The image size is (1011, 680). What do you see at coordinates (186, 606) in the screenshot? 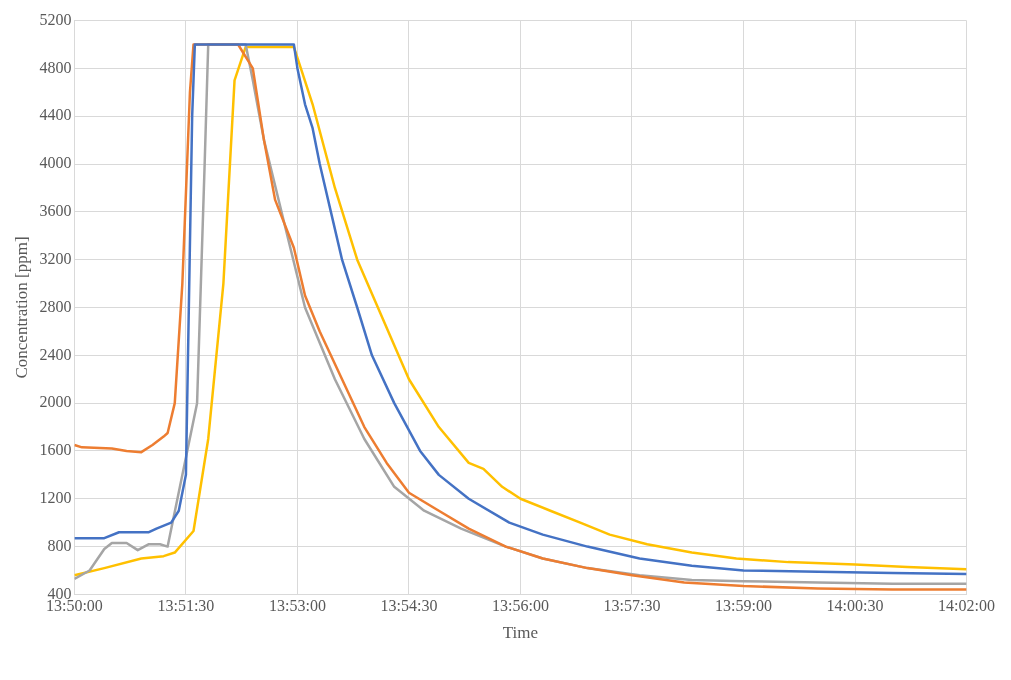
I see `x-tick-label: 13:51:30` at bounding box center [186, 606].